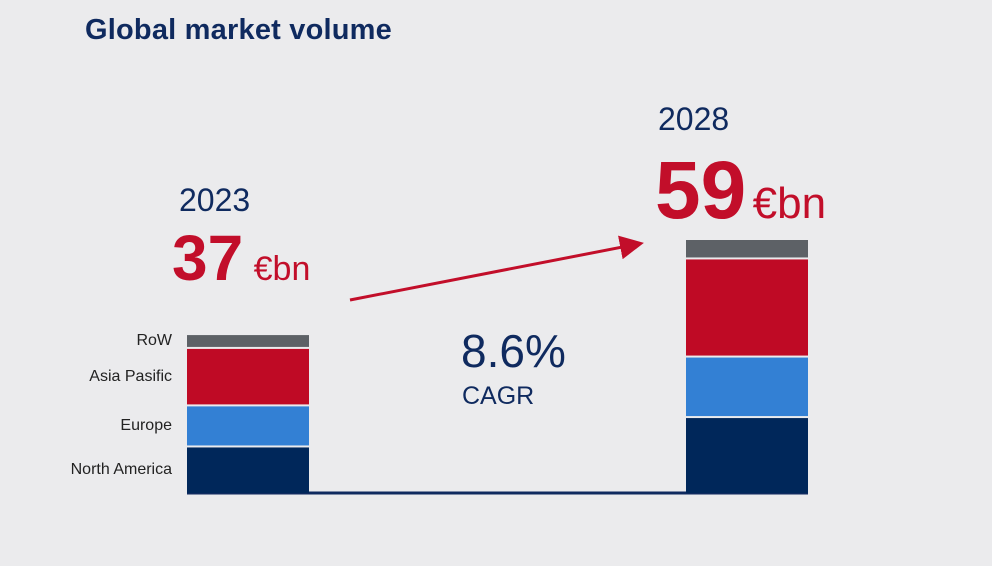 This screenshot has height=566, width=992. Describe the element at coordinates (747, 307) in the screenshot. I see `bar-segment-2028-asia-pasific` at that location.